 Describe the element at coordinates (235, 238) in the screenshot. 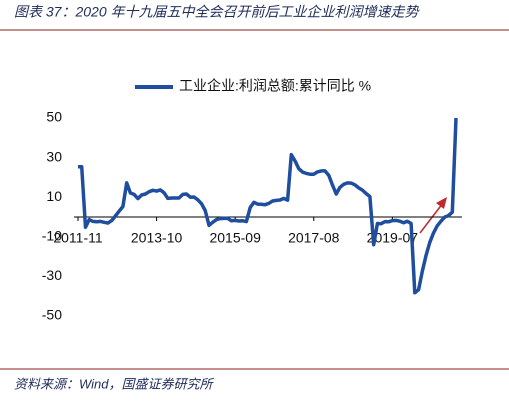

I see `x-tick-label: 2015-09` at that location.